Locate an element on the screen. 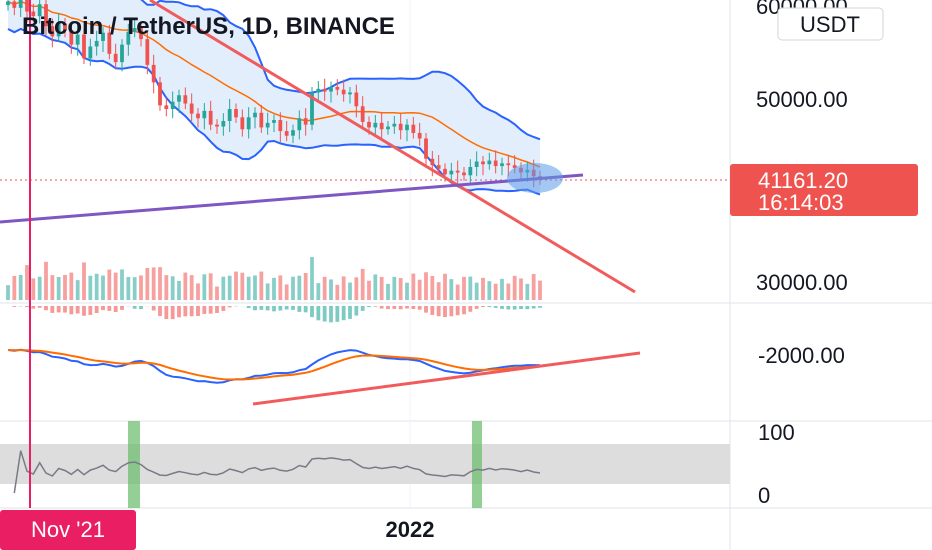  time-label-2022: 2022 is located at coordinates (410, 529).